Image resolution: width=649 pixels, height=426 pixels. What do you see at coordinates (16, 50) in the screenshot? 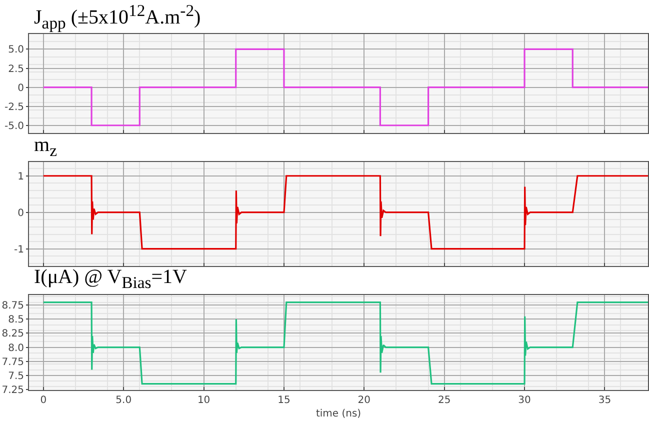
I see `y-tick-label: 5.0` at bounding box center [16, 50].